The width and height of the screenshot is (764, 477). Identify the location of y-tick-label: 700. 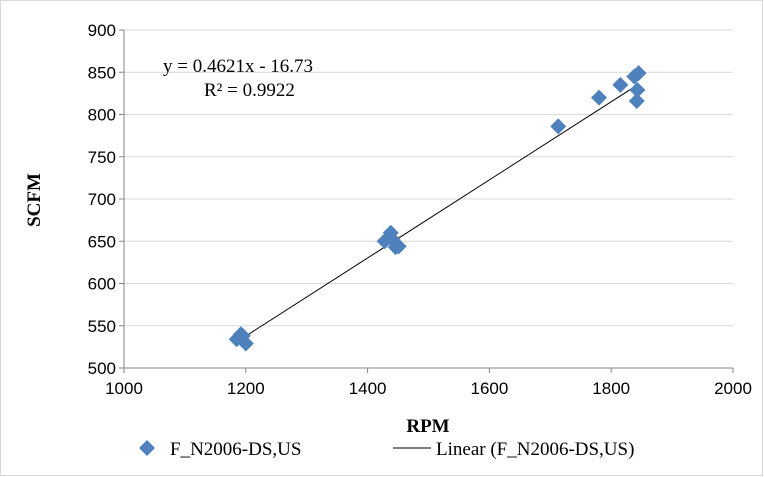
(102, 199).